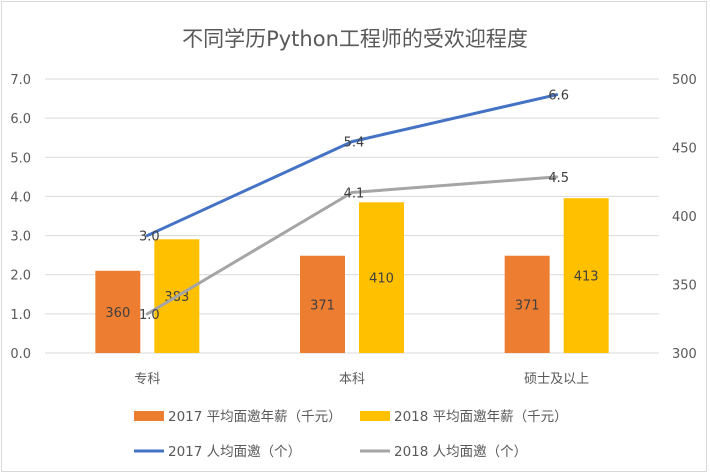 This screenshot has width=710, height=475. I want to click on left-axis: 0.0 1.0 2.0 3.0 4.0 5.0 6.0 7.0, so click(20, 217).